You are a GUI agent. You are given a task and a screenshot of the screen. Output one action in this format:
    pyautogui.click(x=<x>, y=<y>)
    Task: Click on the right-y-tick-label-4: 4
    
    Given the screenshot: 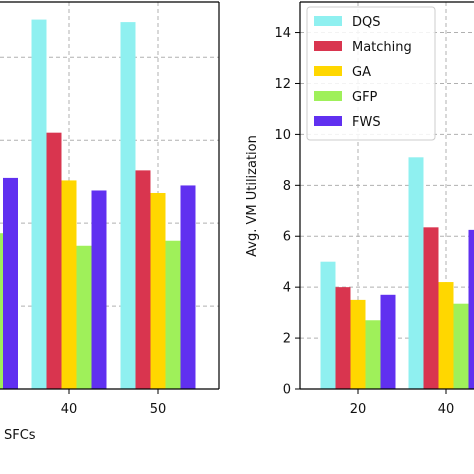 What is the action you would take?
    pyautogui.click(x=287, y=288)
    